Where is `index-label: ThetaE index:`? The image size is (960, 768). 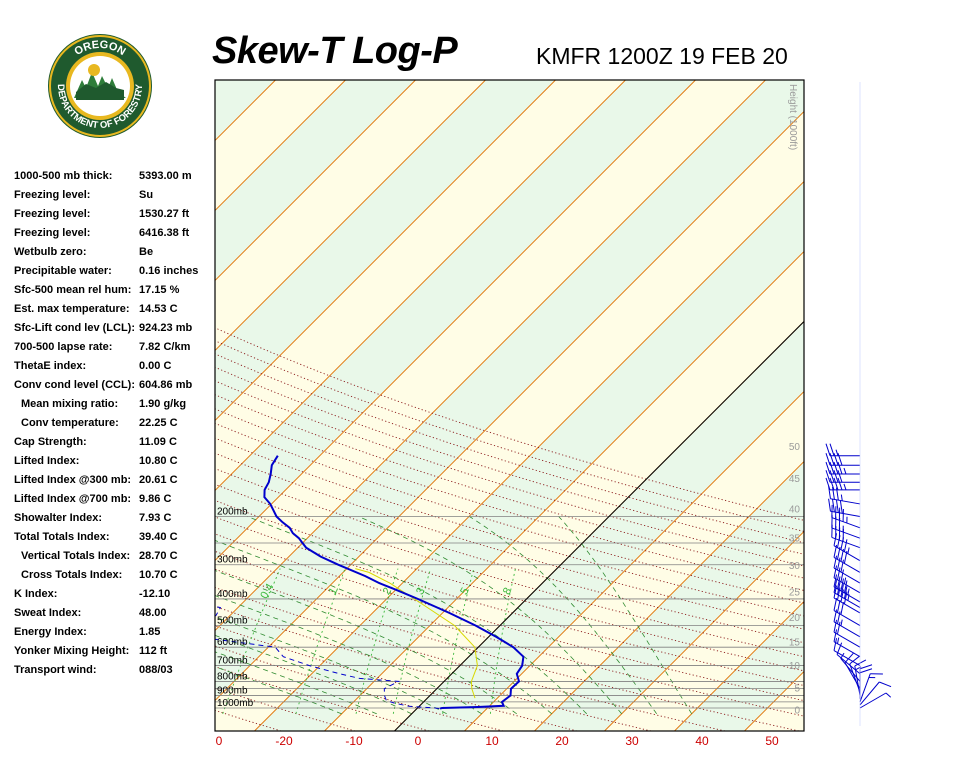 index-label: ThetaE index: is located at coordinates (50, 366).